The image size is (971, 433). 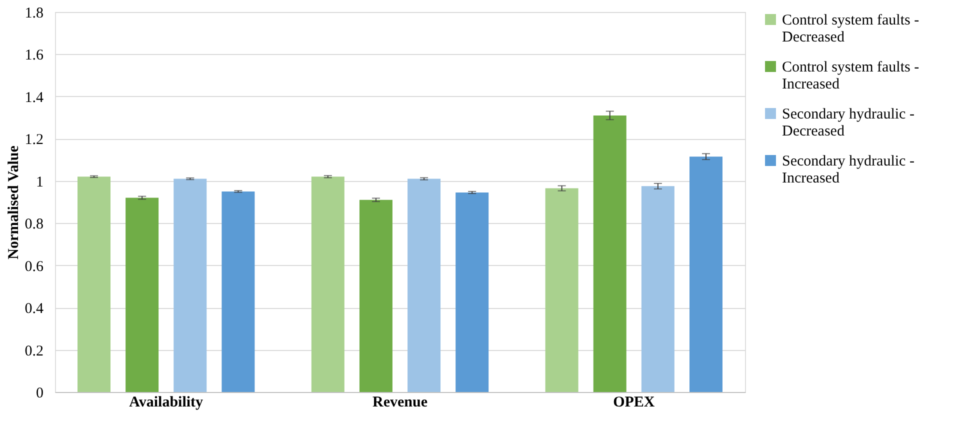 I want to click on y-tick-label: 0.8, so click(x=34, y=224).